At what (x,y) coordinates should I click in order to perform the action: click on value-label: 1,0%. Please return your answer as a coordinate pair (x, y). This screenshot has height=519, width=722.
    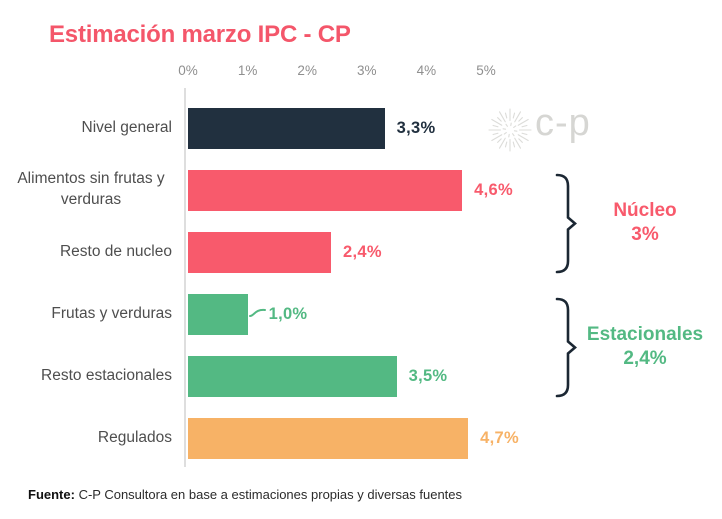
    Looking at the image, I should click on (288, 313).